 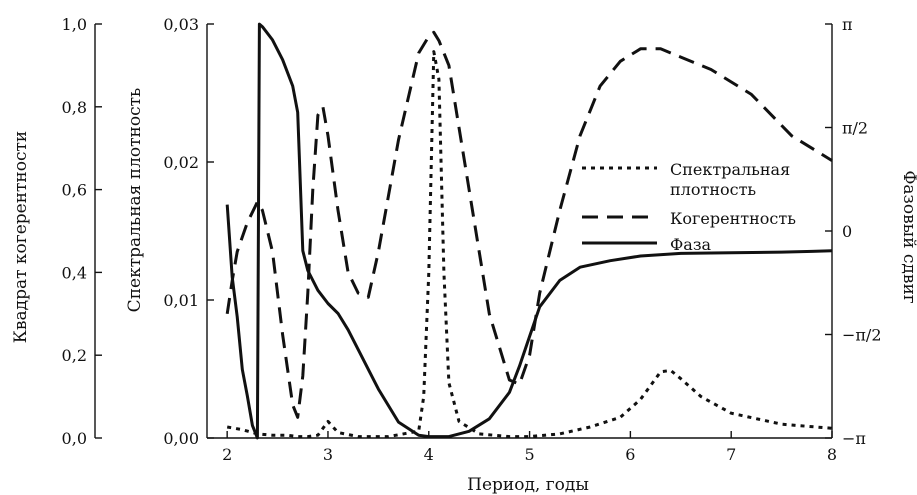 I want to click on phase-tick-label: 0, so click(x=847, y=231).